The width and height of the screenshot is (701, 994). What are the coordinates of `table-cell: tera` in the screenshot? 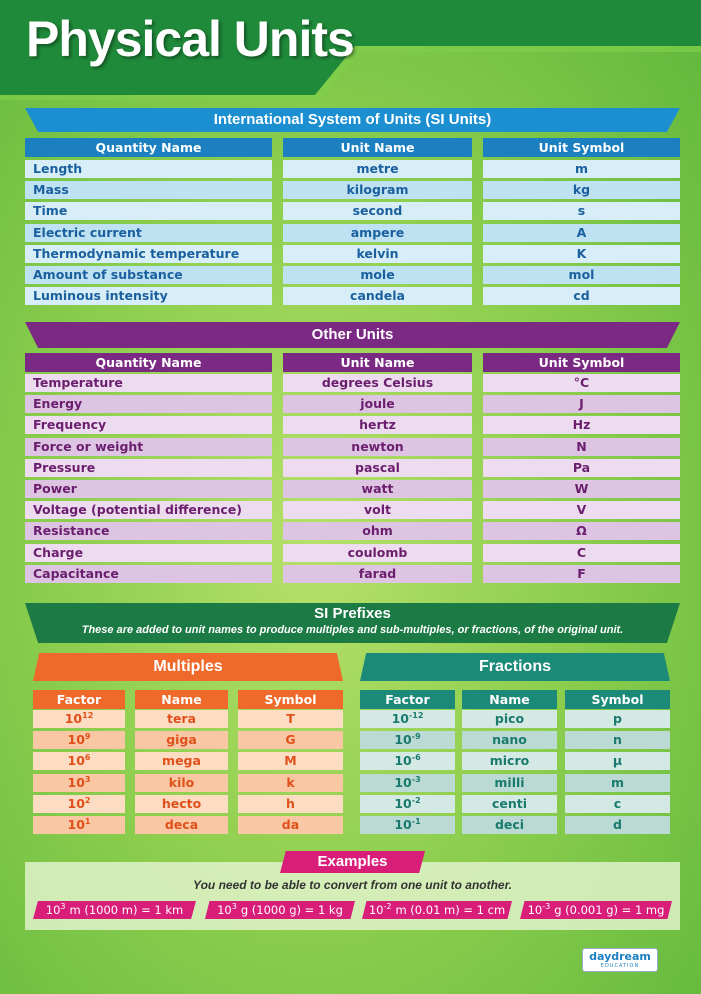 It's located at (181, 719).